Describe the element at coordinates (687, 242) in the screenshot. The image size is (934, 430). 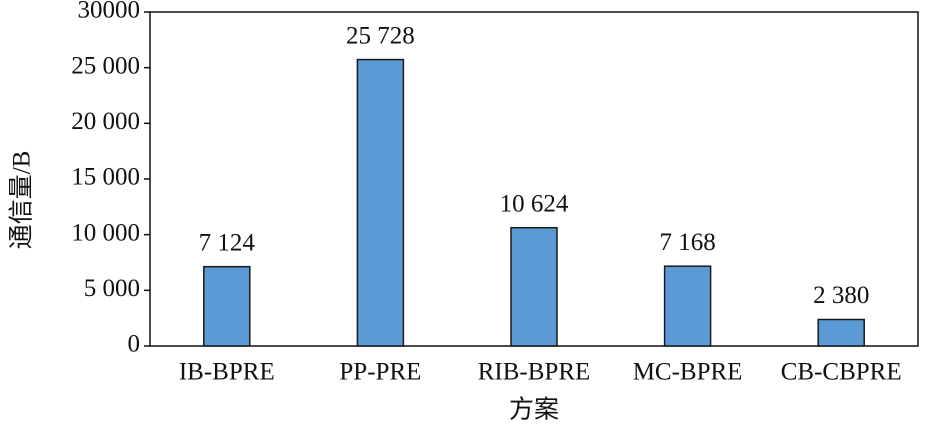
I see `data-label: 7 168` at that location.